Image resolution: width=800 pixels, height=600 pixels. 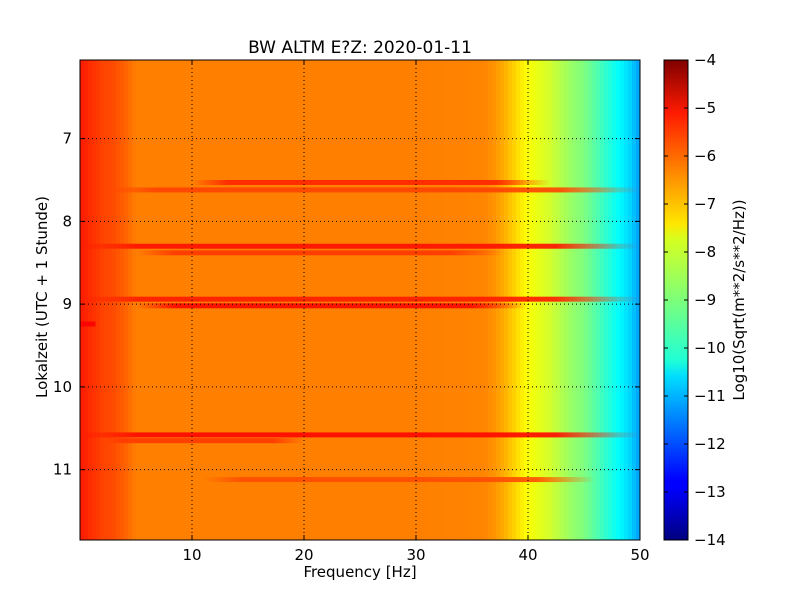 What do you see at coordinates (710, 396) in the screenshot?
I see `colorbar-tick-label: −11` at bounding box center [710, 396].